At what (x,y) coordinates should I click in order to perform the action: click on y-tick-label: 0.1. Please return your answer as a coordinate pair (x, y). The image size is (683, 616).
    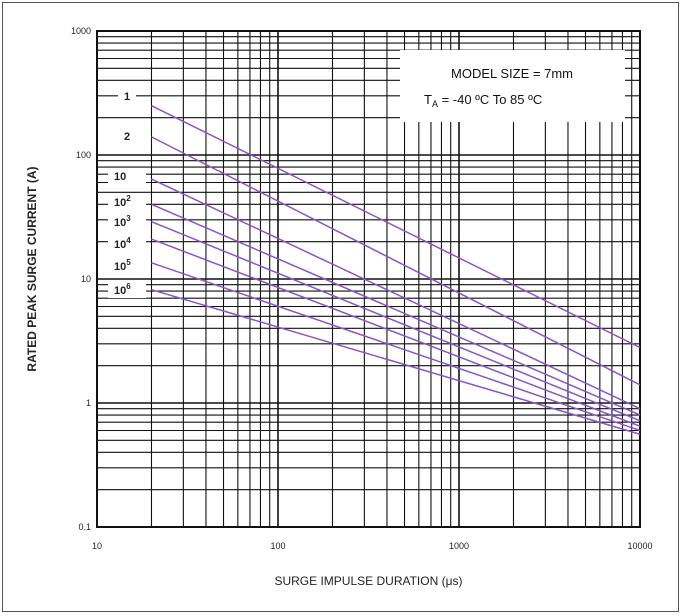
    Looking at the image, I should click on (84, 527).